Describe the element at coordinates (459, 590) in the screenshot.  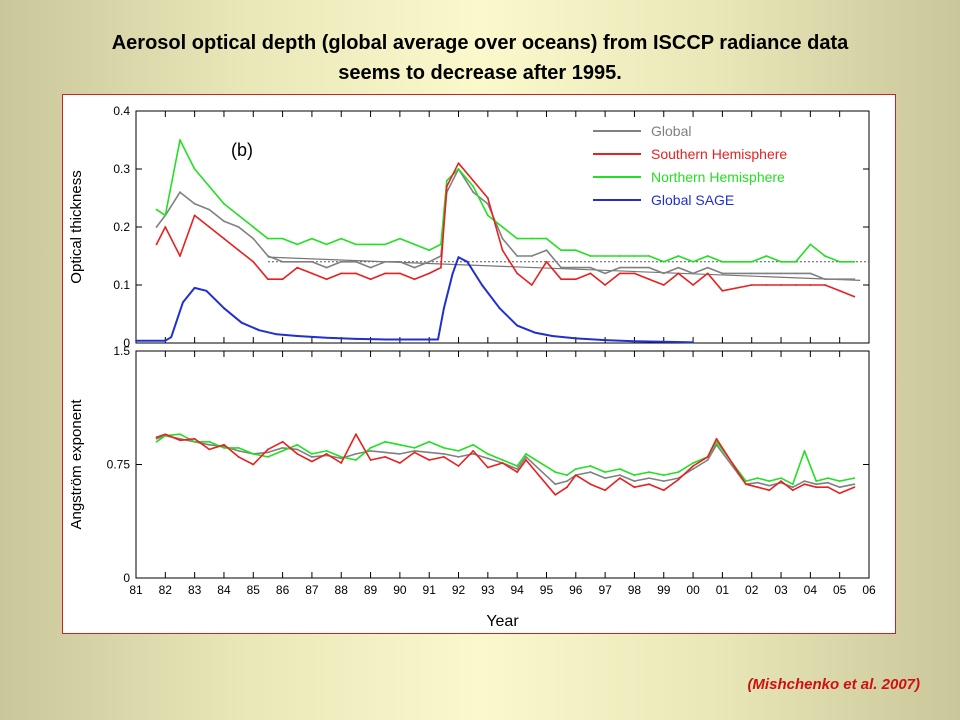
I see `x-tick-label: 92` at that location.